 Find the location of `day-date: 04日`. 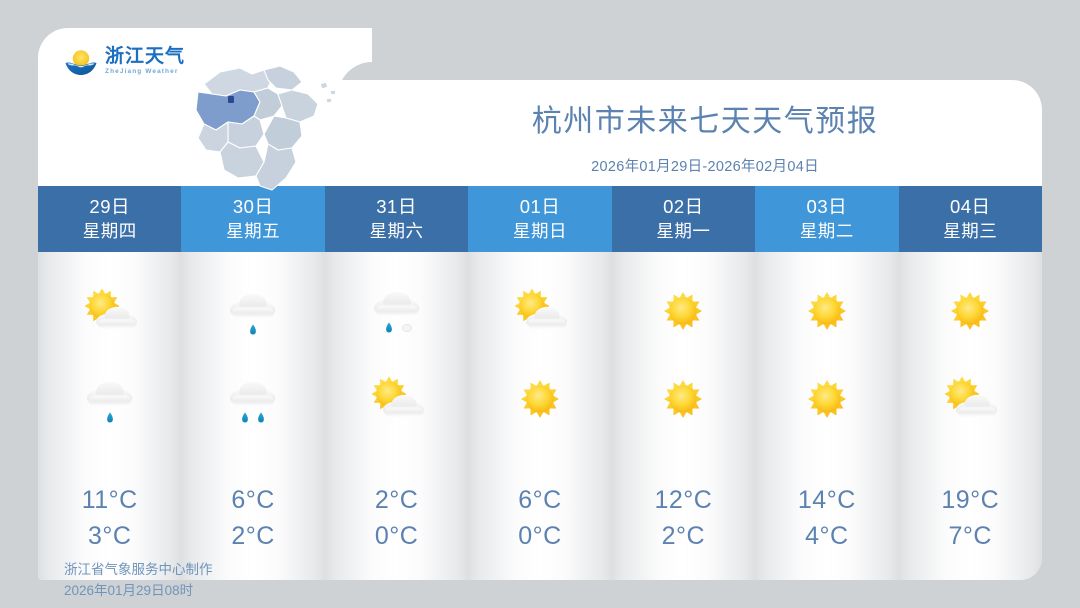

day-date: 04日 is located at coordinates (970, 207).